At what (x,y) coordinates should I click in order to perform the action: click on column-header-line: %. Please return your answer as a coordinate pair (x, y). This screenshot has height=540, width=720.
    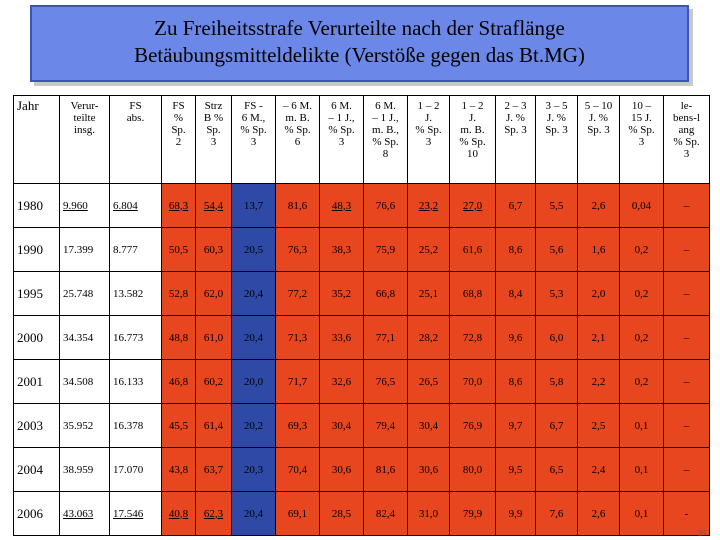
    Looking at the image, I should click on (178, 118).